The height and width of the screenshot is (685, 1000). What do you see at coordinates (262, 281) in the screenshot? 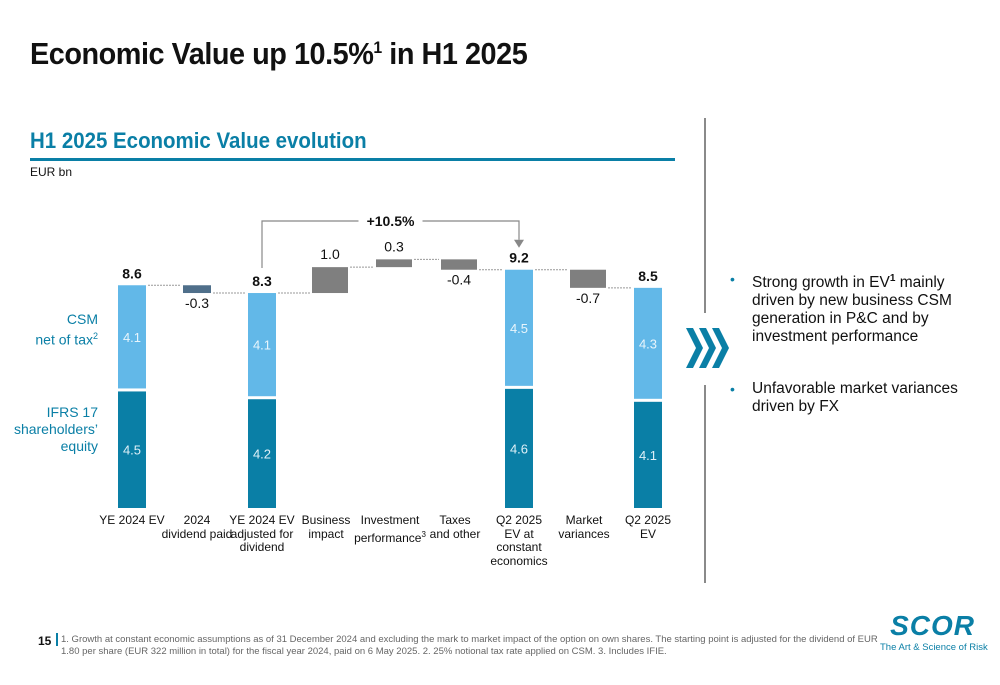
I see `total-value-label: 8.3` at bounding box center [262, 281].